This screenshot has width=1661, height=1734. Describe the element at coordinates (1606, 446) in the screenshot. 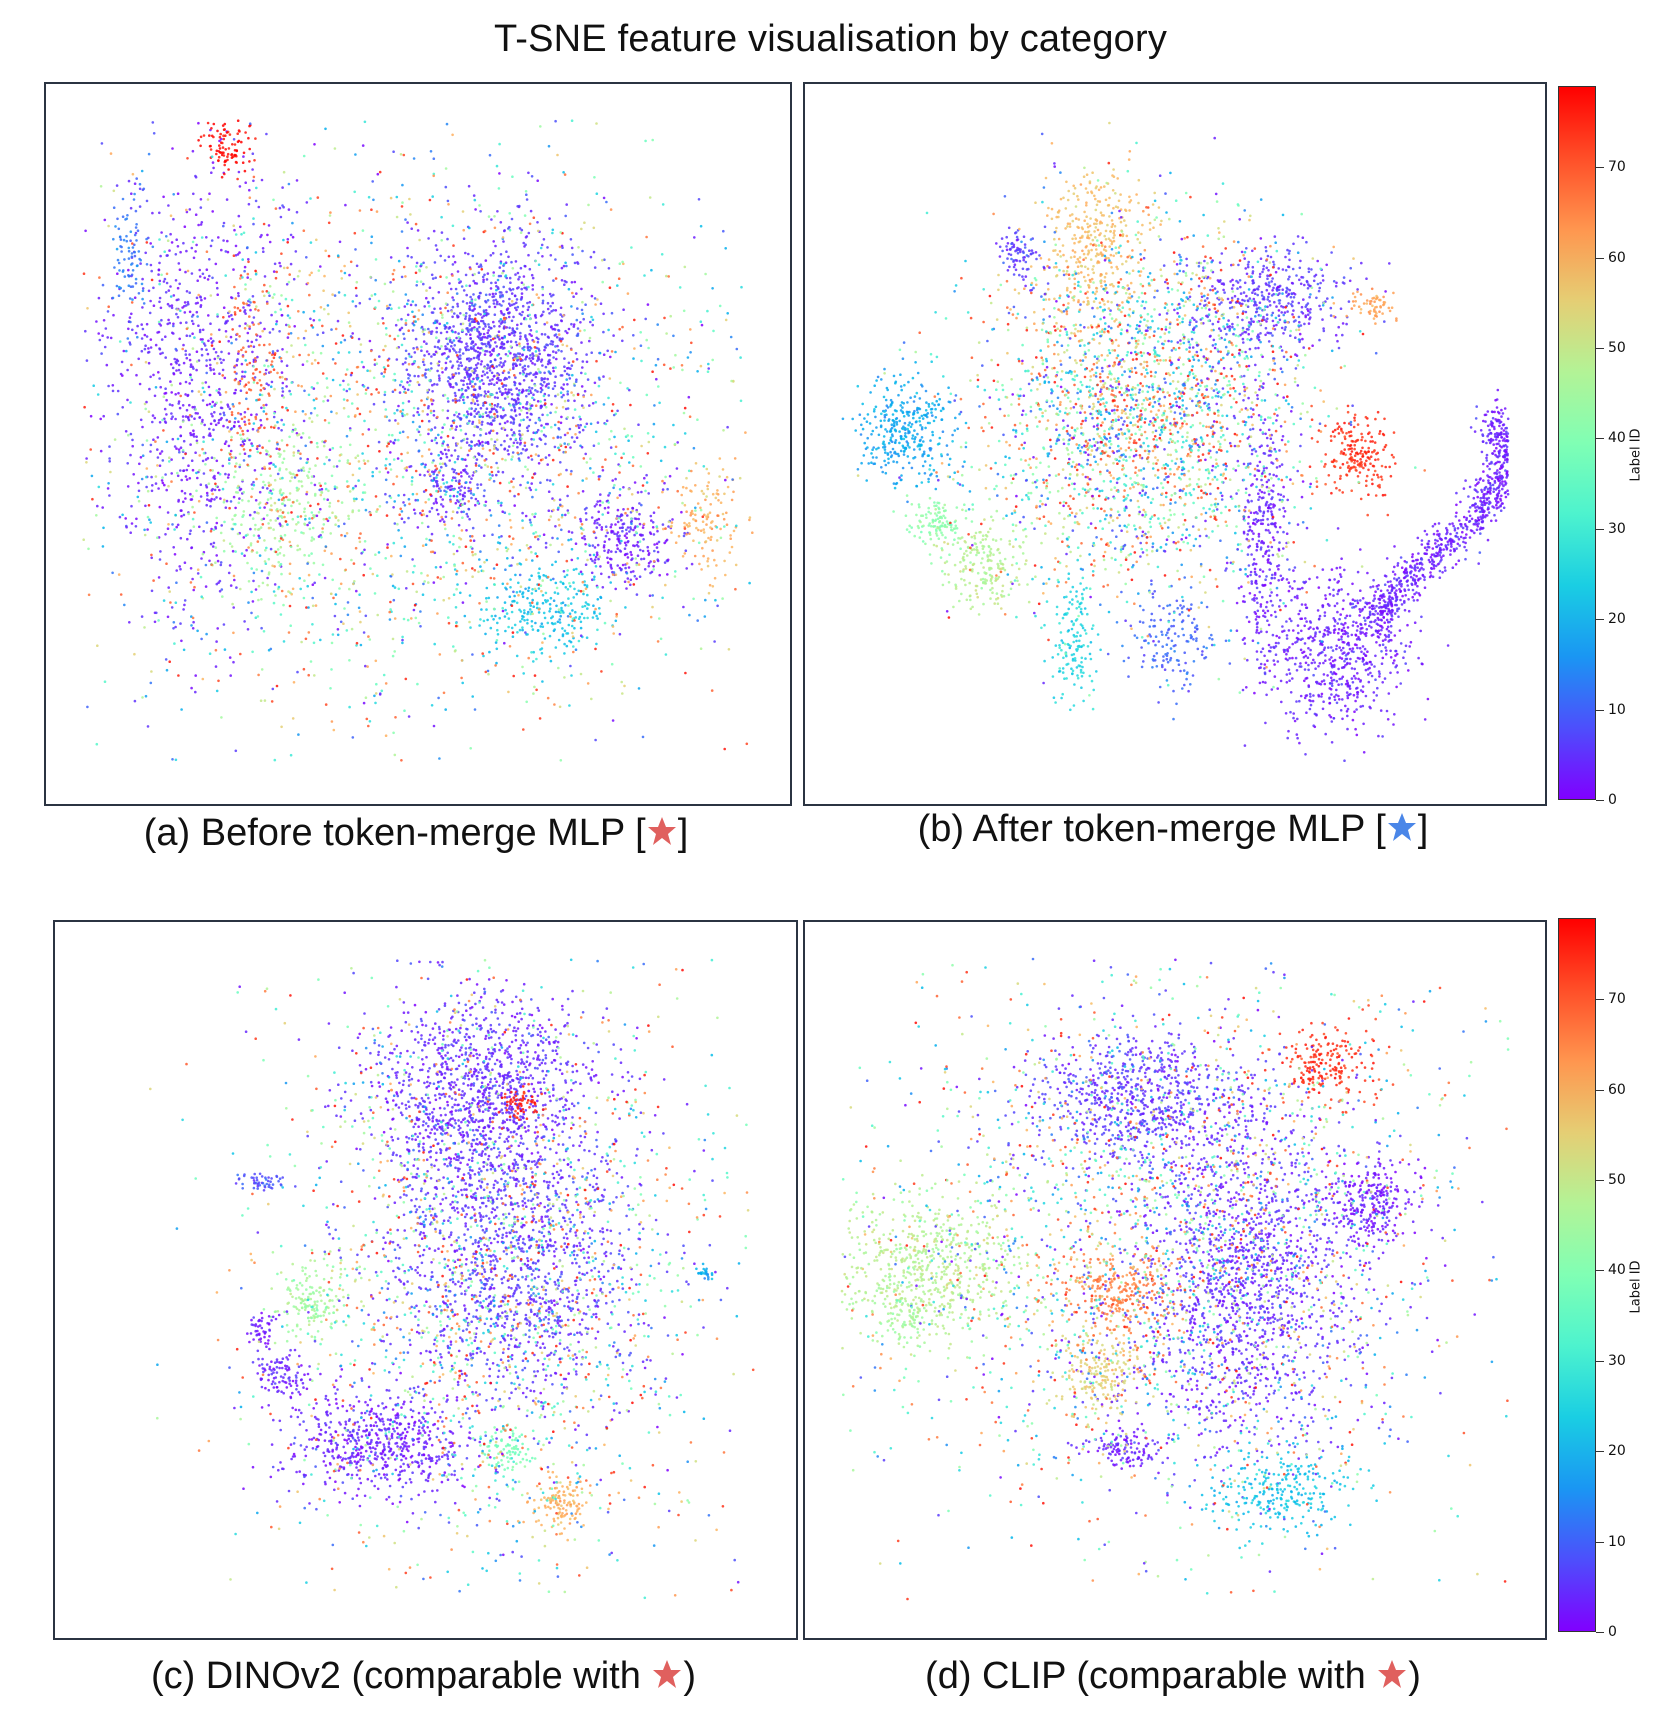

I see `colorbar-top: 0 10 20 30 40 50 60 70 Label ID` at that location.